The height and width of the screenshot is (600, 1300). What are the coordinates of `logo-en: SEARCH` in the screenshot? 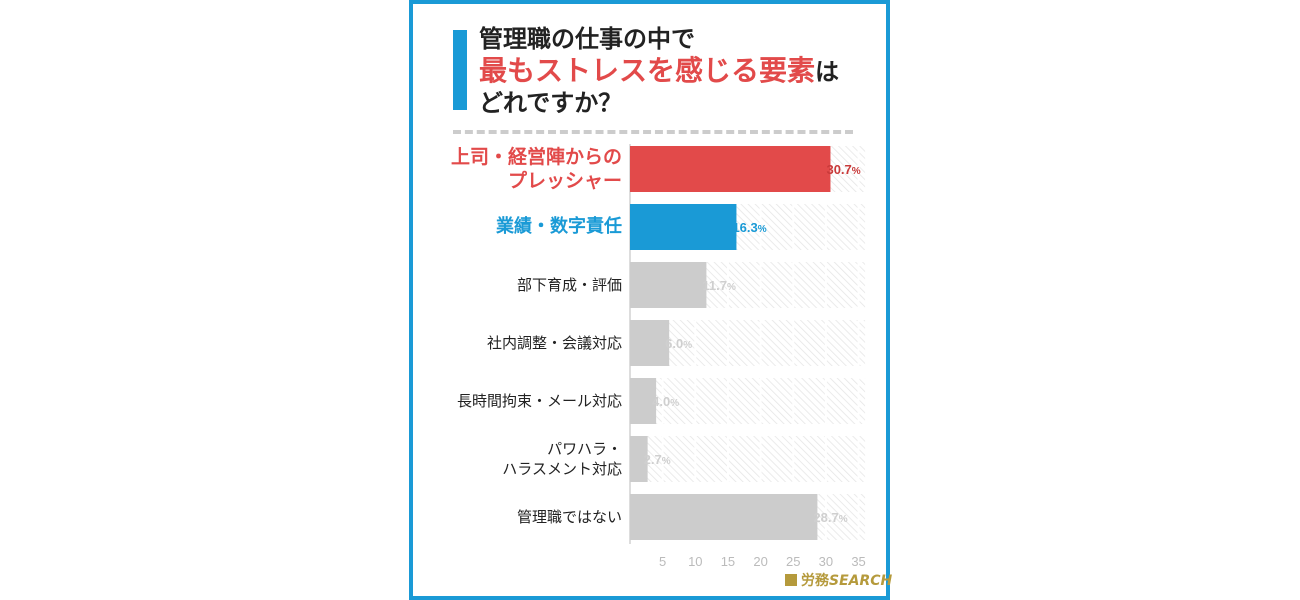 It's located at (861, 581).